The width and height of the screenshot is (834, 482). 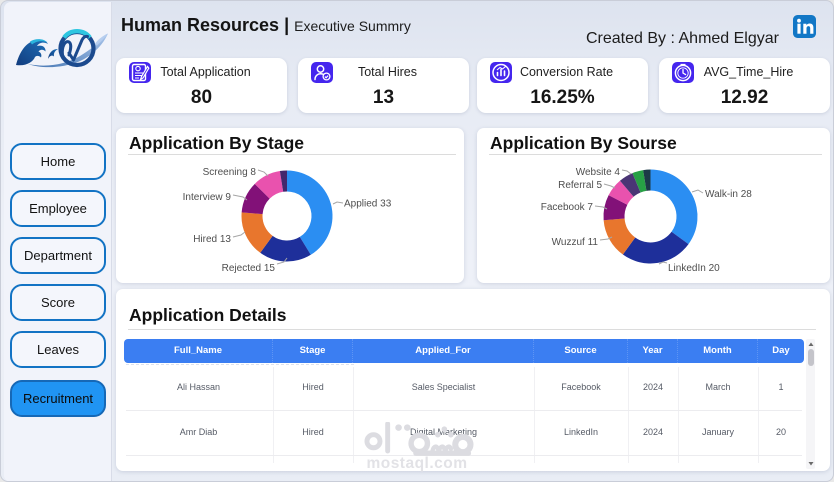 I want to click on svg-text: Screening 8, so click(x=230, y=172).